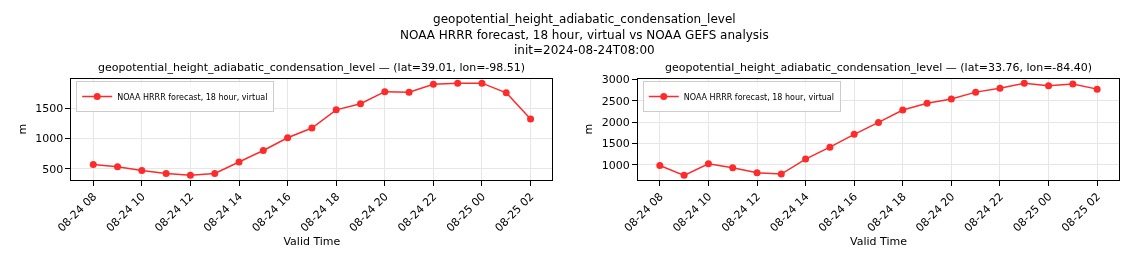  I want to click on chart-title: geopotential_height_adiabatic_condensation_level — (lat=39.01, lon=-98.51), so click(312, 67).